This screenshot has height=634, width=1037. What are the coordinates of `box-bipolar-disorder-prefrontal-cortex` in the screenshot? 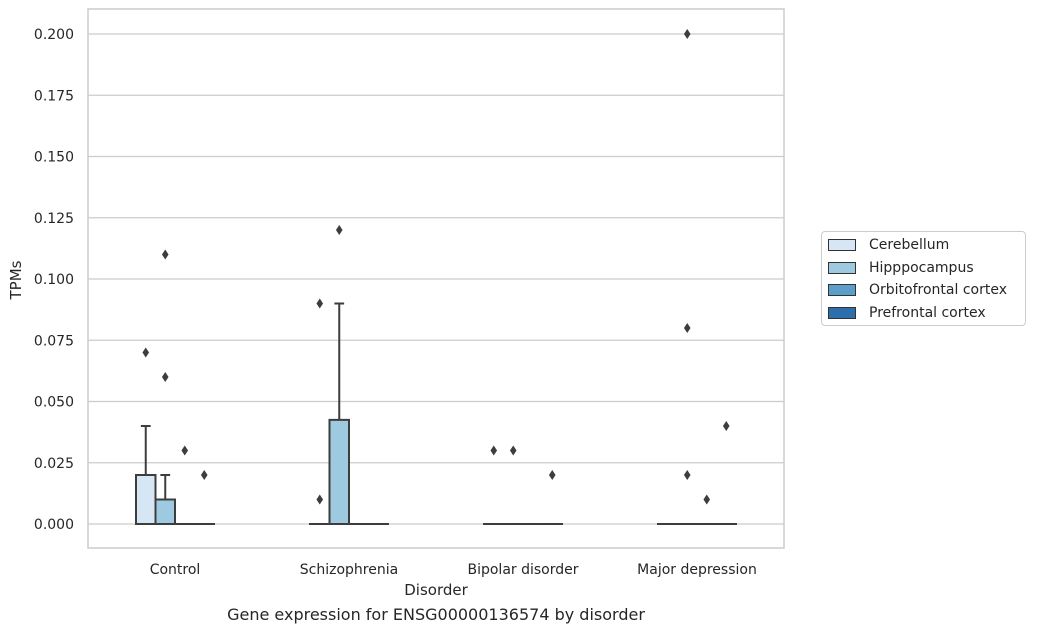 It's located at (552, 498).